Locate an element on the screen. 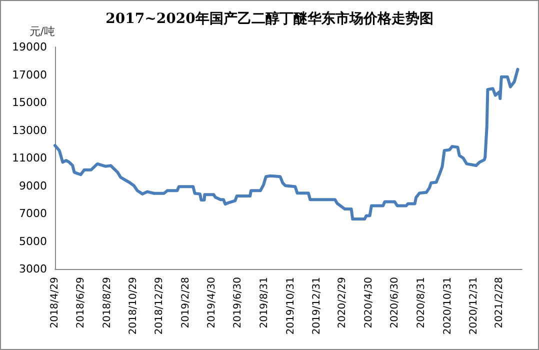  y-tick-label: 9000 is located at coordinates (33, 185).